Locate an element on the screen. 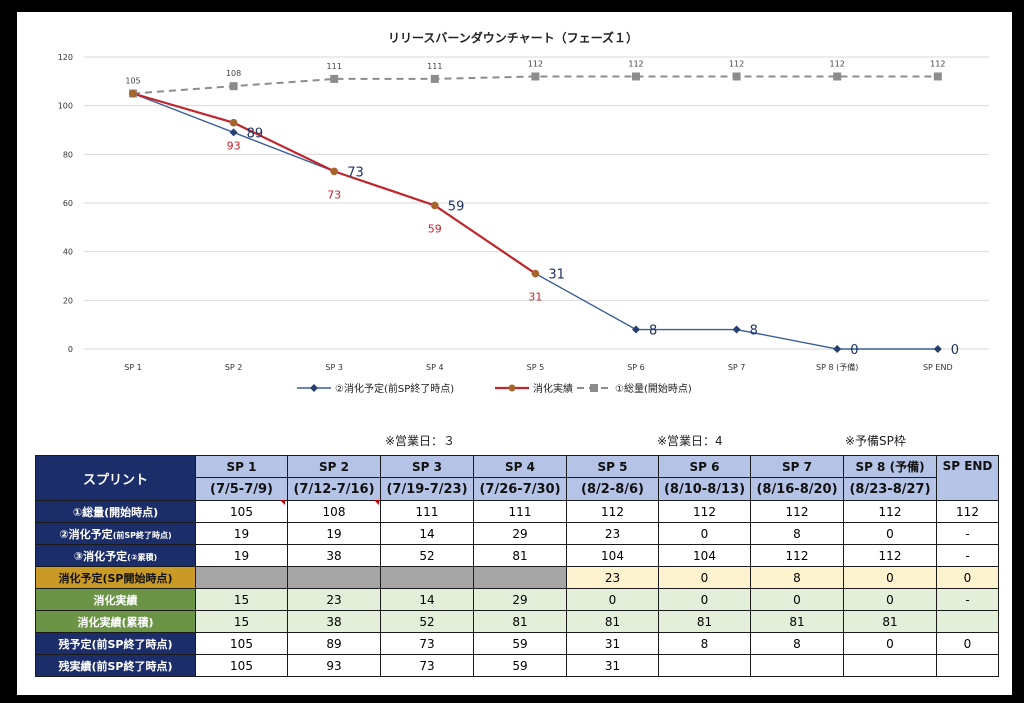  row-label: ③消化予定(②累積) is located at coordinates (115, 555).